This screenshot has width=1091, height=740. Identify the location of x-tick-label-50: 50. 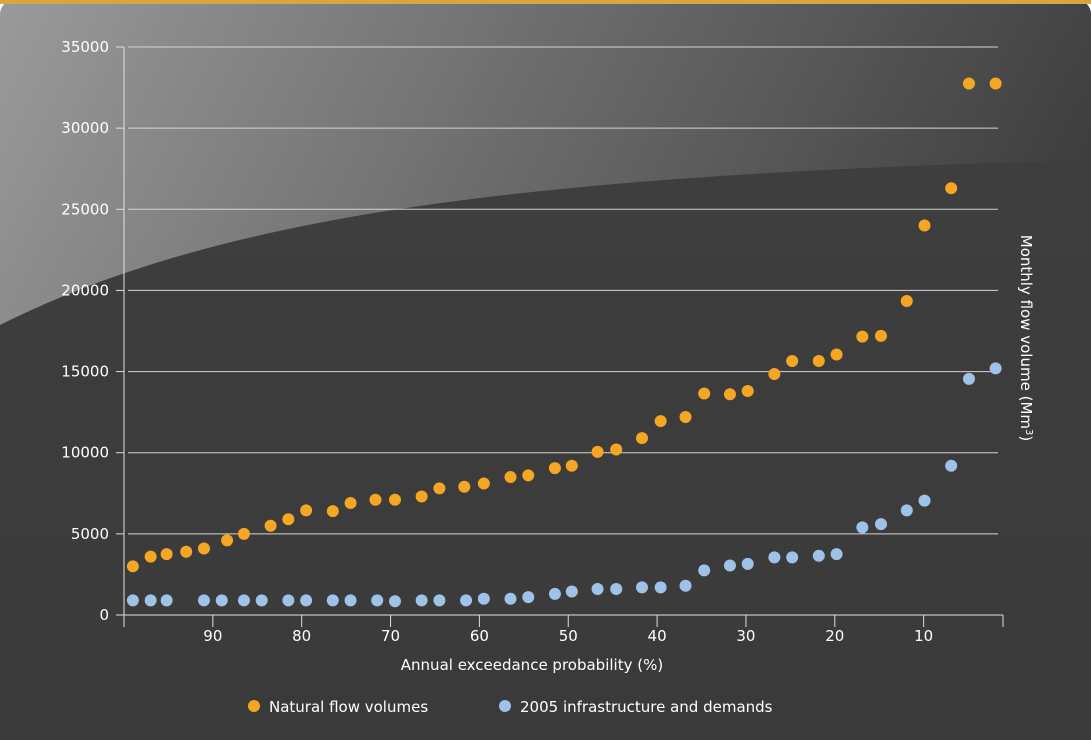
(568, 636).